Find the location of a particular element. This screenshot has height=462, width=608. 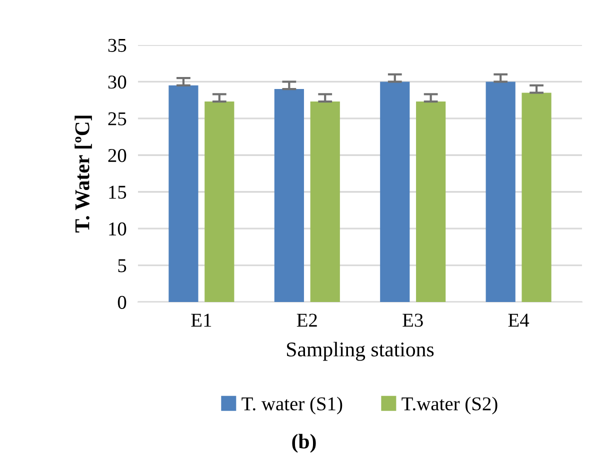

y-tick-label: 30 is located at coordinates (117, 82).